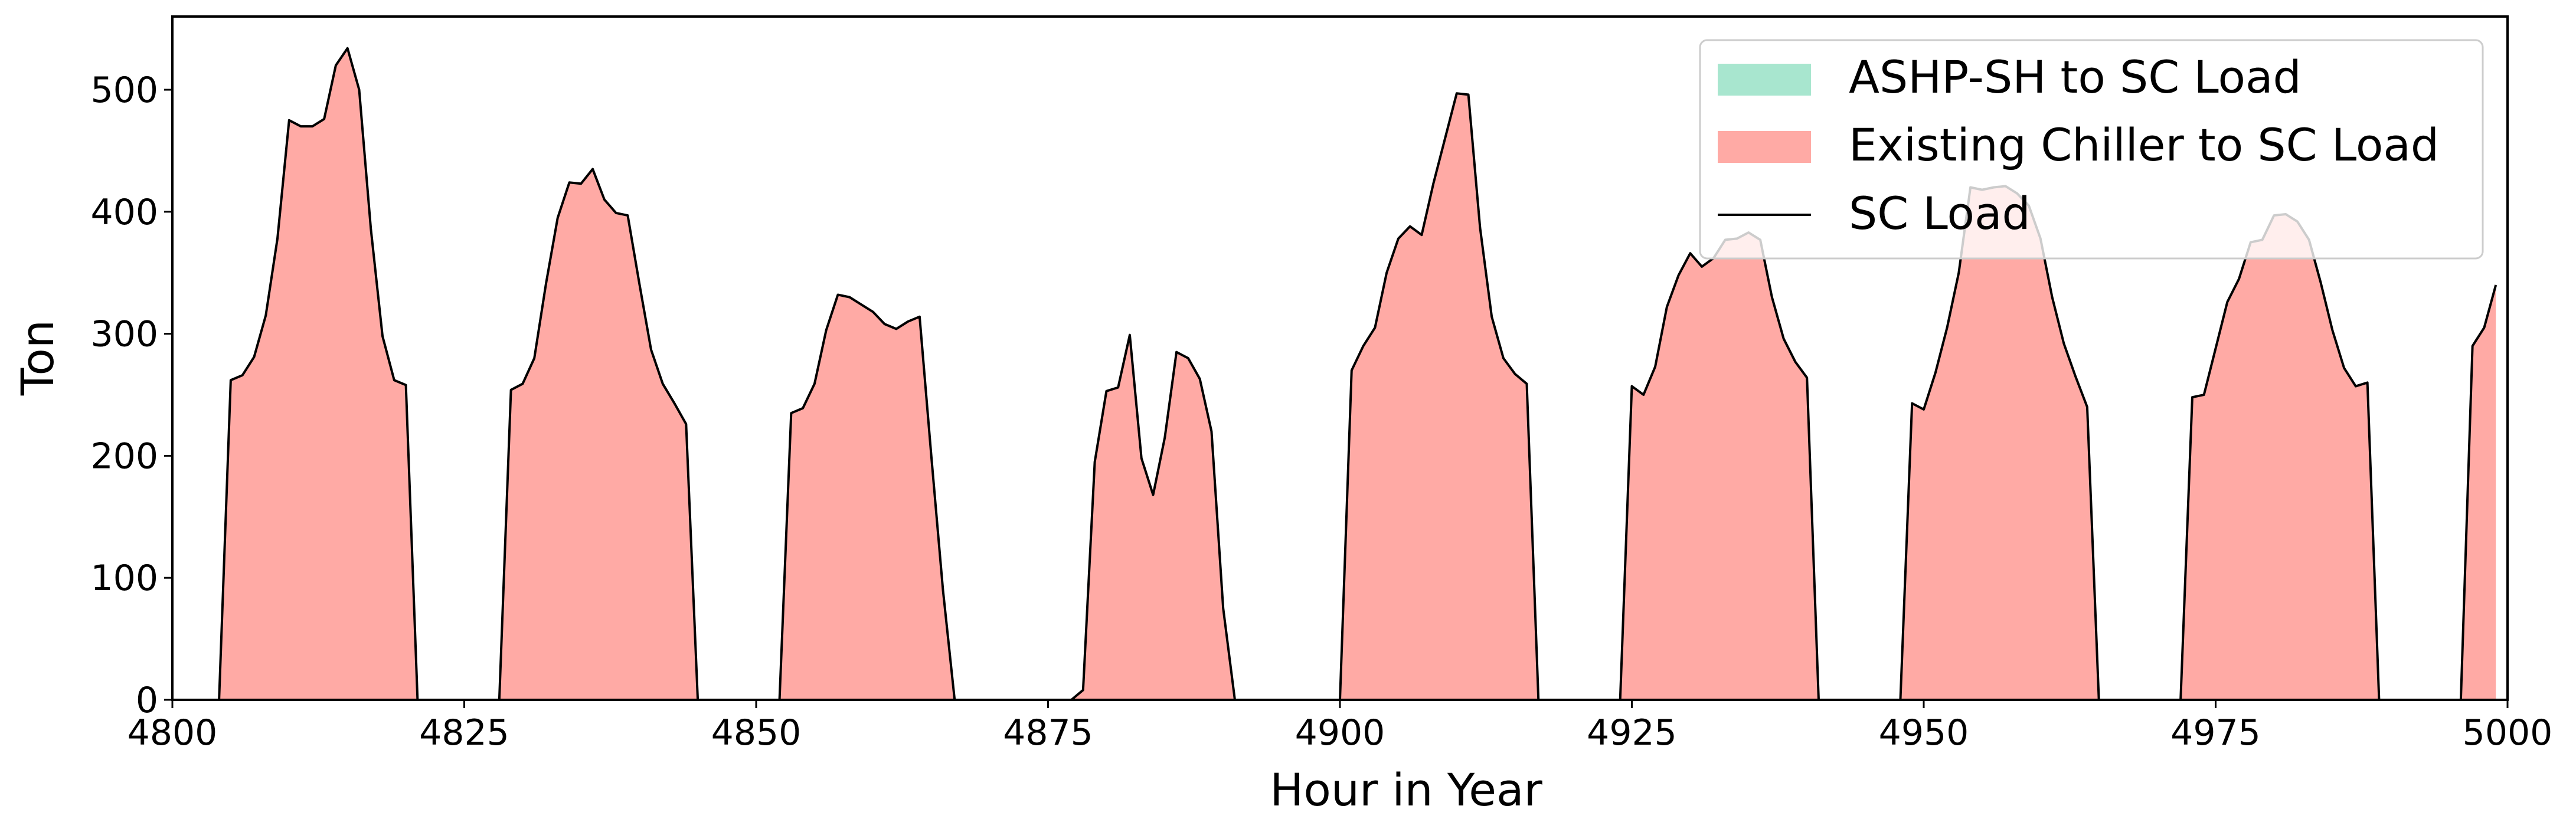 This screenshot has width=2576, height=832. What do you see at coordinates (124, 578) in the screenshot?
I see `y-tick-label: 100` at bounding box center [124, 578].